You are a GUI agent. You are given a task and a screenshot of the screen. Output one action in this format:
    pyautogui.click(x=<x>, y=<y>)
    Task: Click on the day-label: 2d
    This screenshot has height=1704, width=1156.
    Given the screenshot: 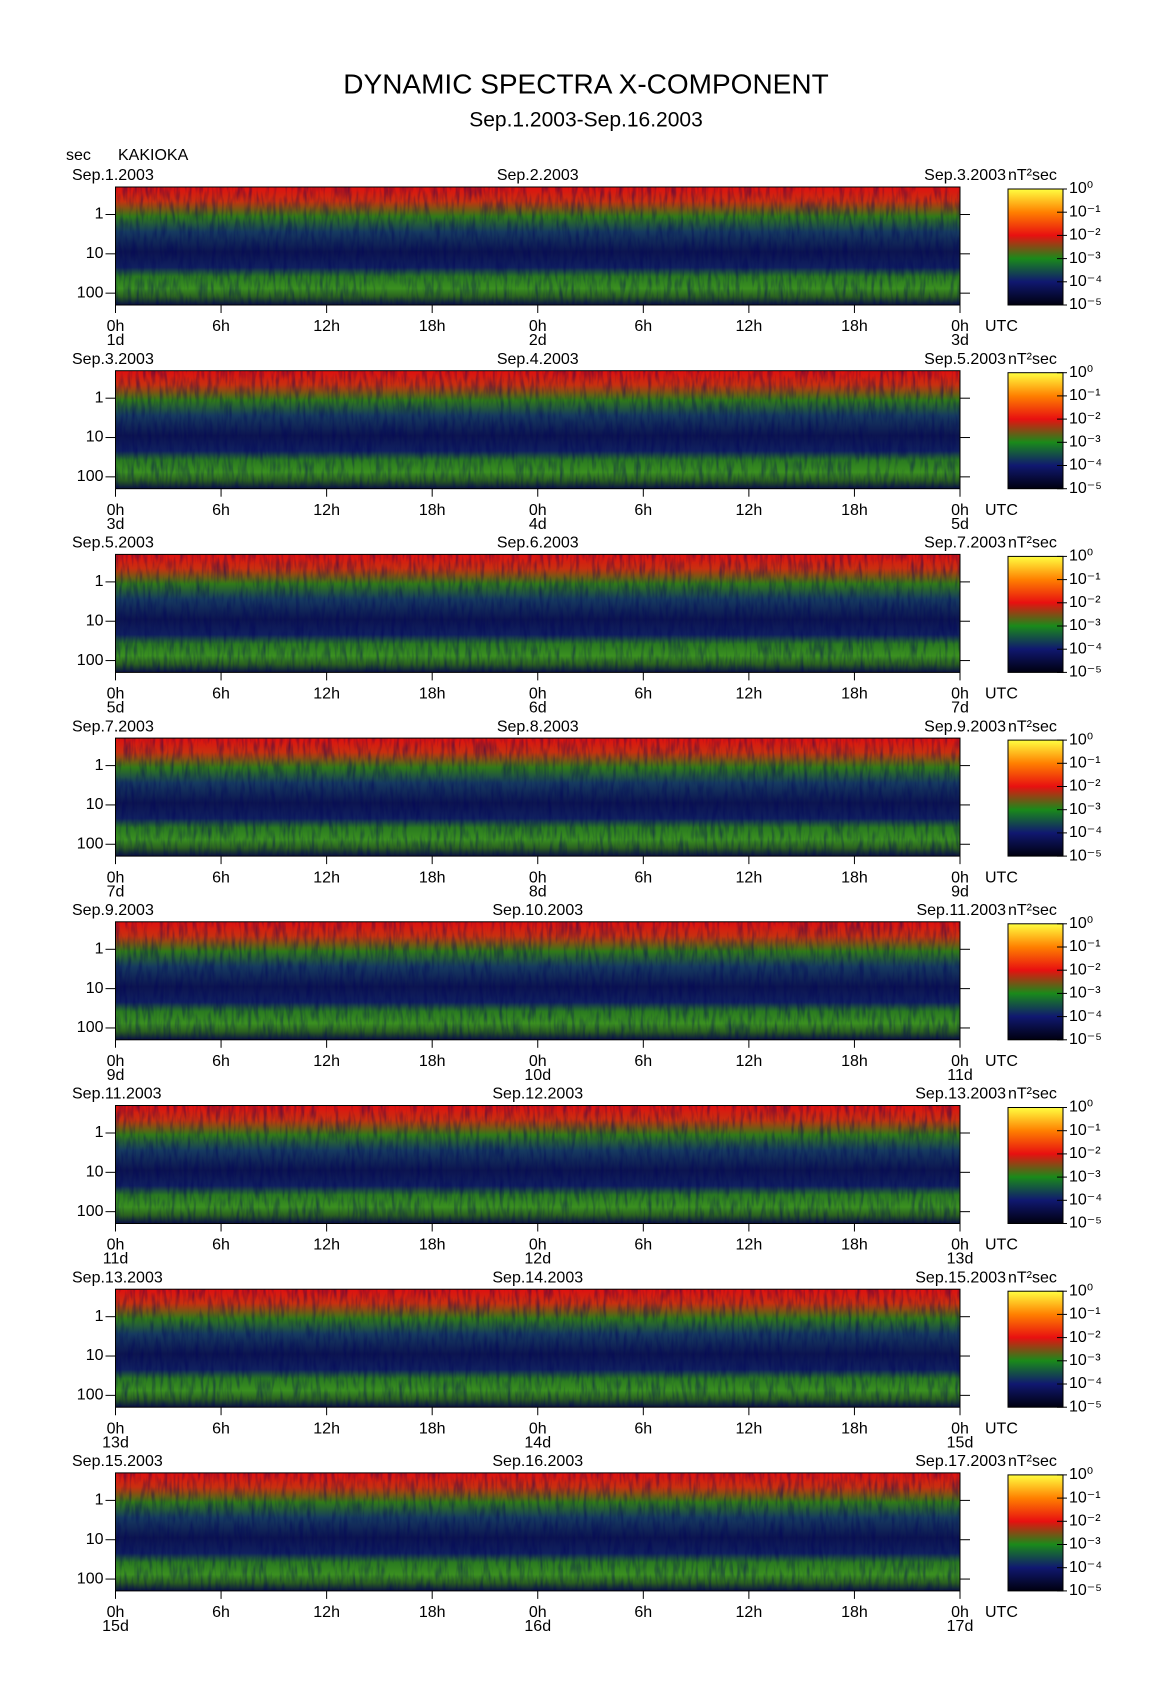 What is the action you would take?
    pyautogui.click(x=538, y=340)
    